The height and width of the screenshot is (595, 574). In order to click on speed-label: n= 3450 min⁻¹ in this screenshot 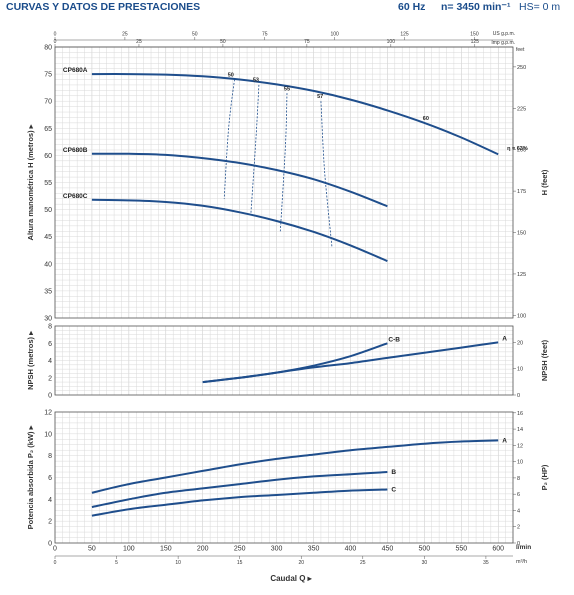, I will do `click(476, 7)`.